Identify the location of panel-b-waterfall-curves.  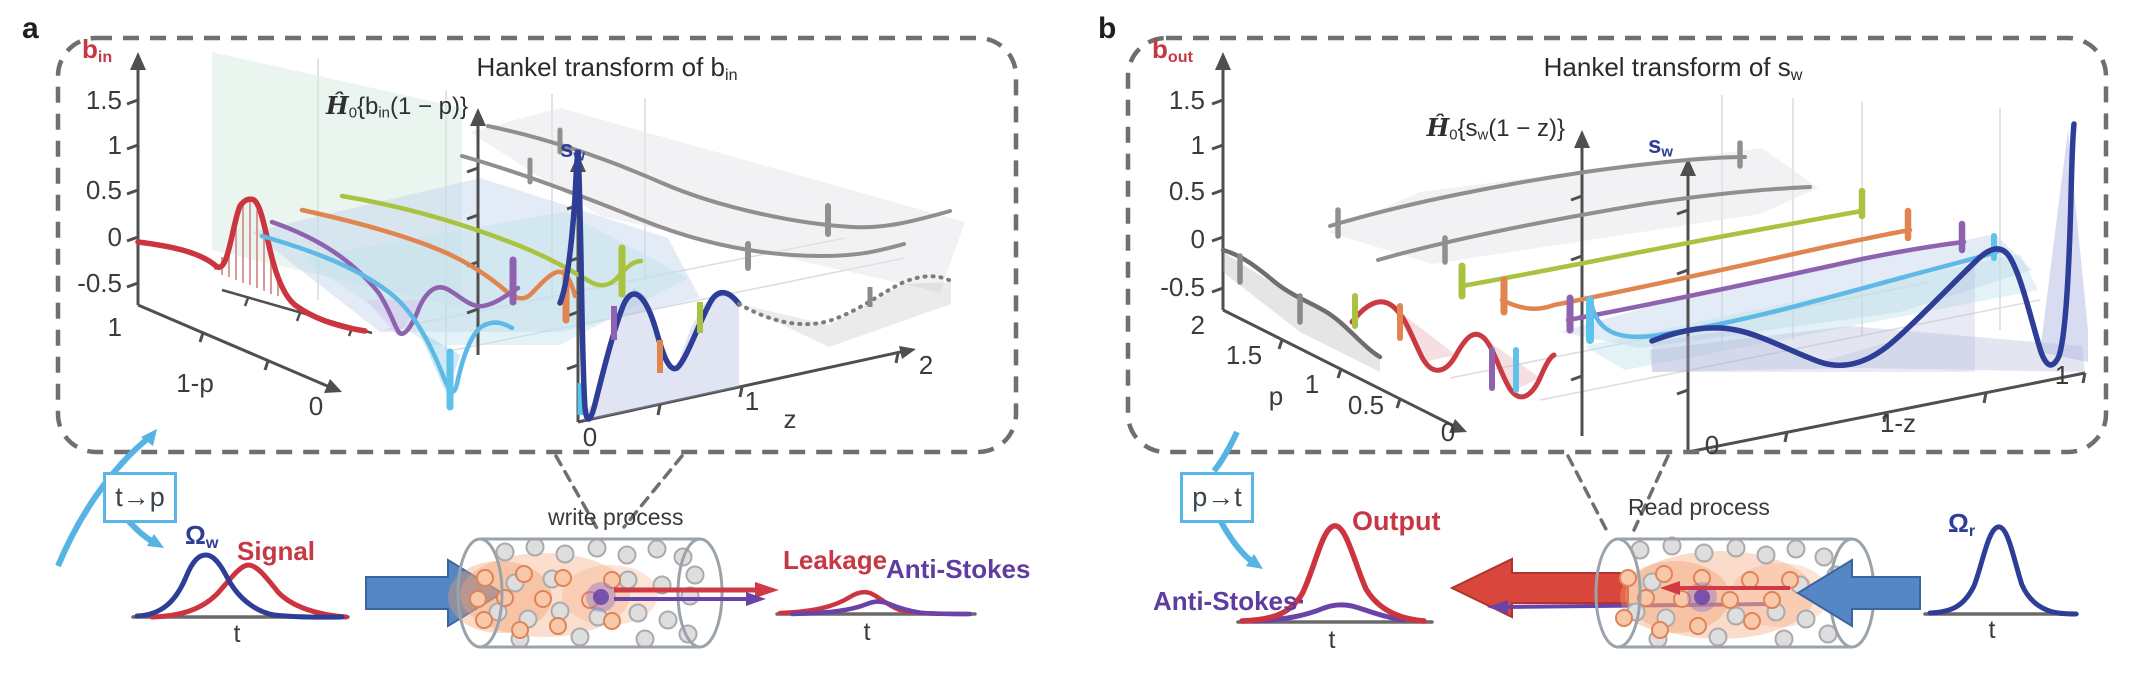
(1664, 242).